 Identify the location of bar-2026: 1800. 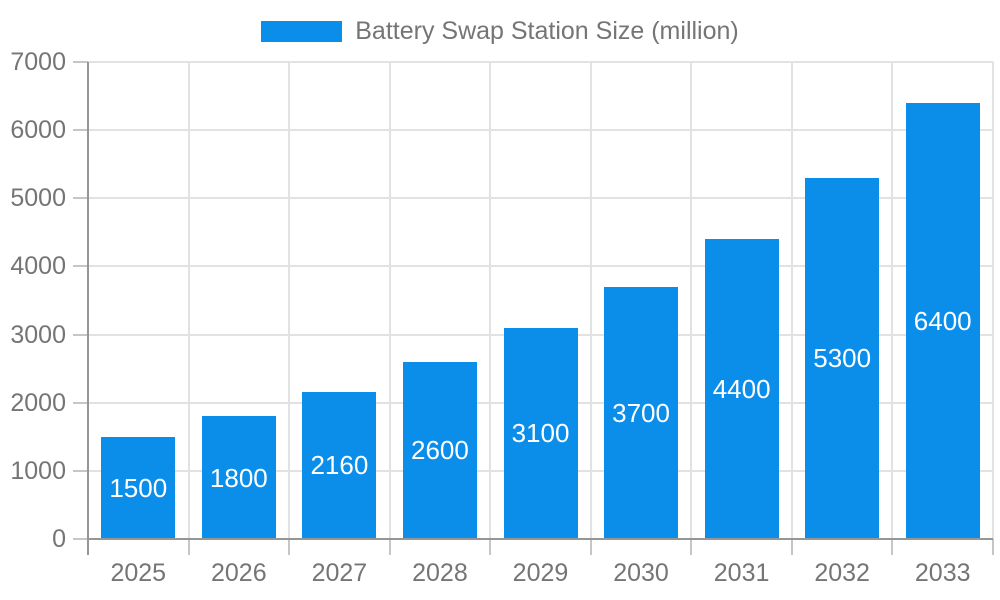
(238, 477).